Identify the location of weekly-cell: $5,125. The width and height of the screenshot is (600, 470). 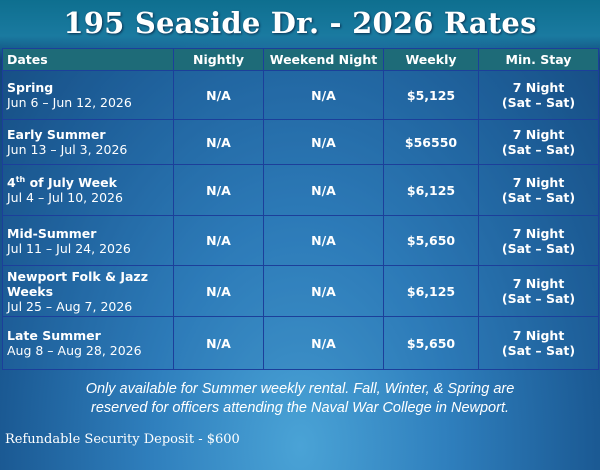
(431, 95).